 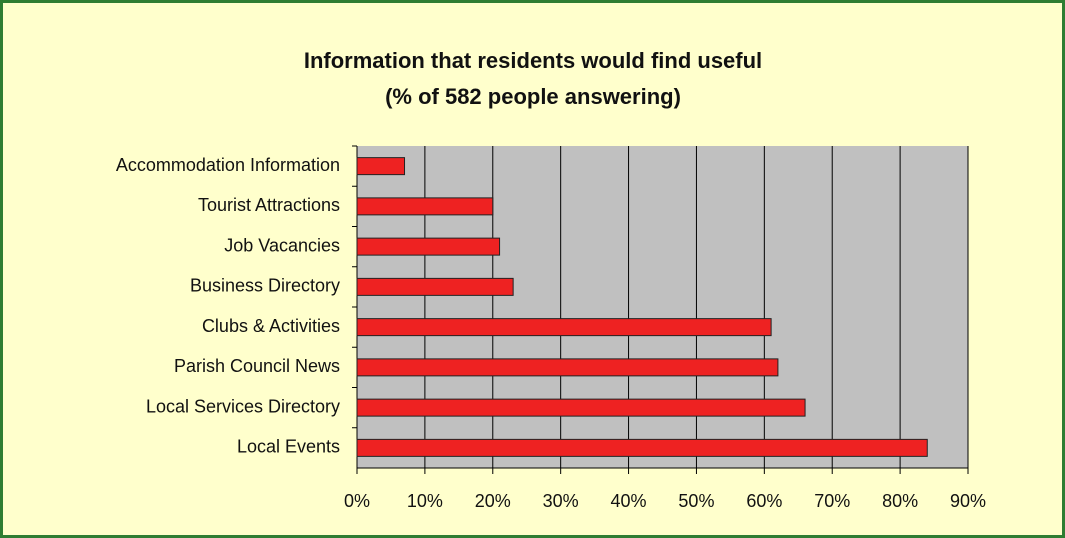 I want to click on x-tick-label: 10%, so click(x=425, y=501).